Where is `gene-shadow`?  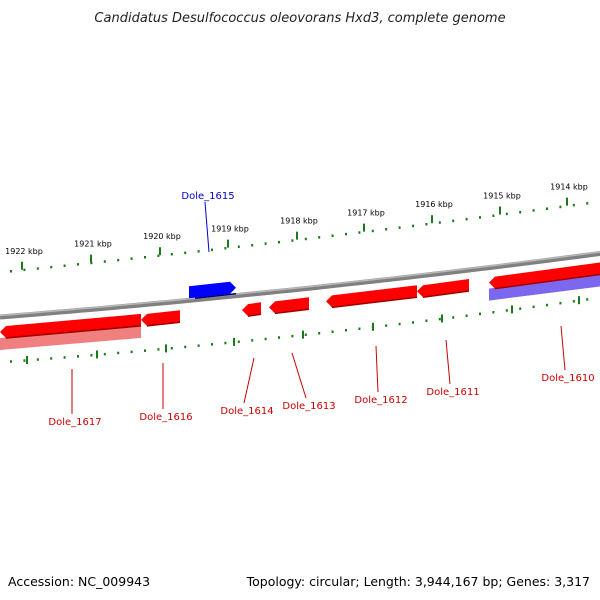 gene-shadow is located at coordinates (70, 337).